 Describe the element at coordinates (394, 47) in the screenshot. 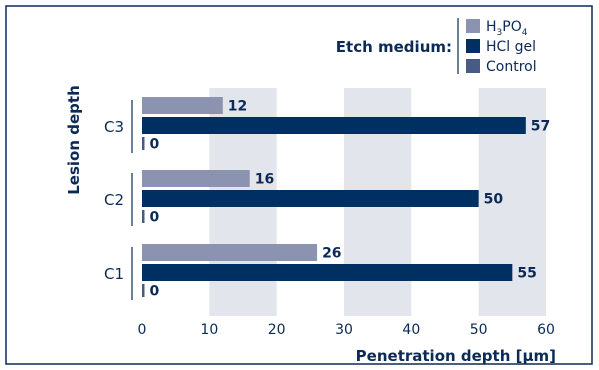

I see `legend-title: Etch medium:` at that location.